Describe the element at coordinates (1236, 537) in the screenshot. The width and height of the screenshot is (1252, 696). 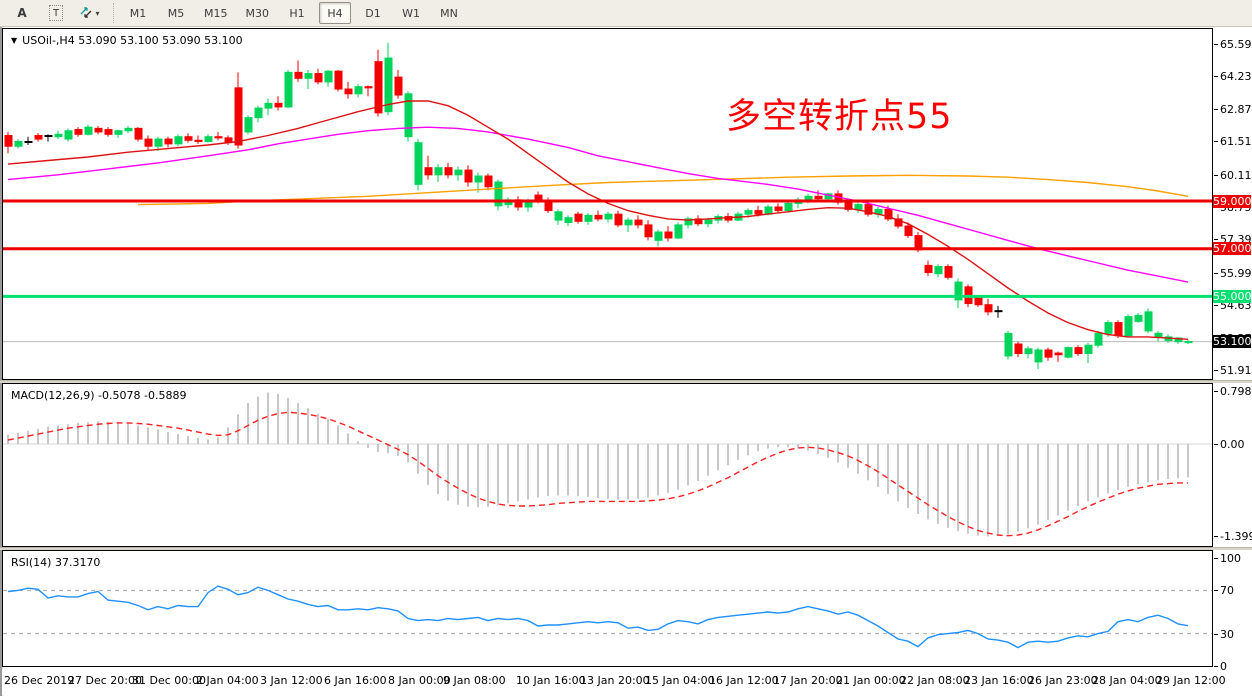
I see `macd-tick: -1.3996` at that location.